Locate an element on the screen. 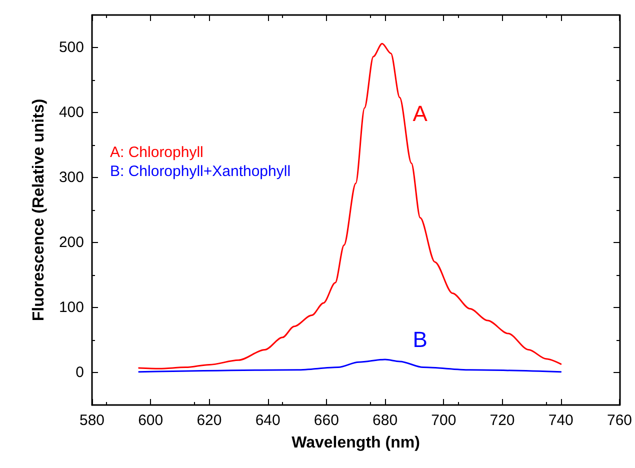 Image resolution: width=635 pixels, height=468 pixels. annotation: A is located at coordinates (420, 113).